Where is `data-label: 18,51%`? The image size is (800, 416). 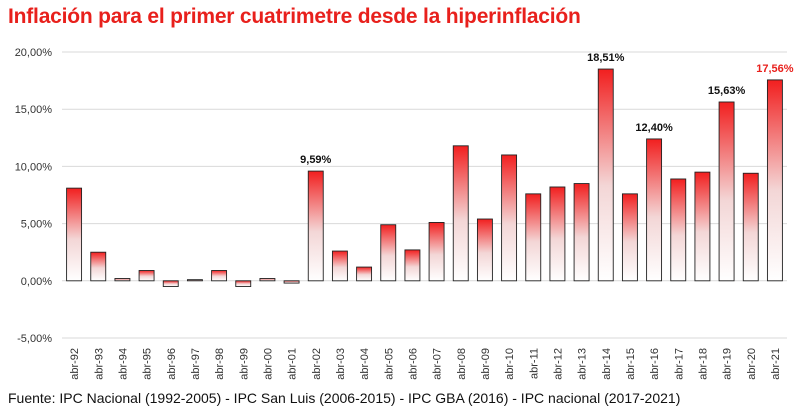 data-label: 18,51% is located at coordinates (606, 58).